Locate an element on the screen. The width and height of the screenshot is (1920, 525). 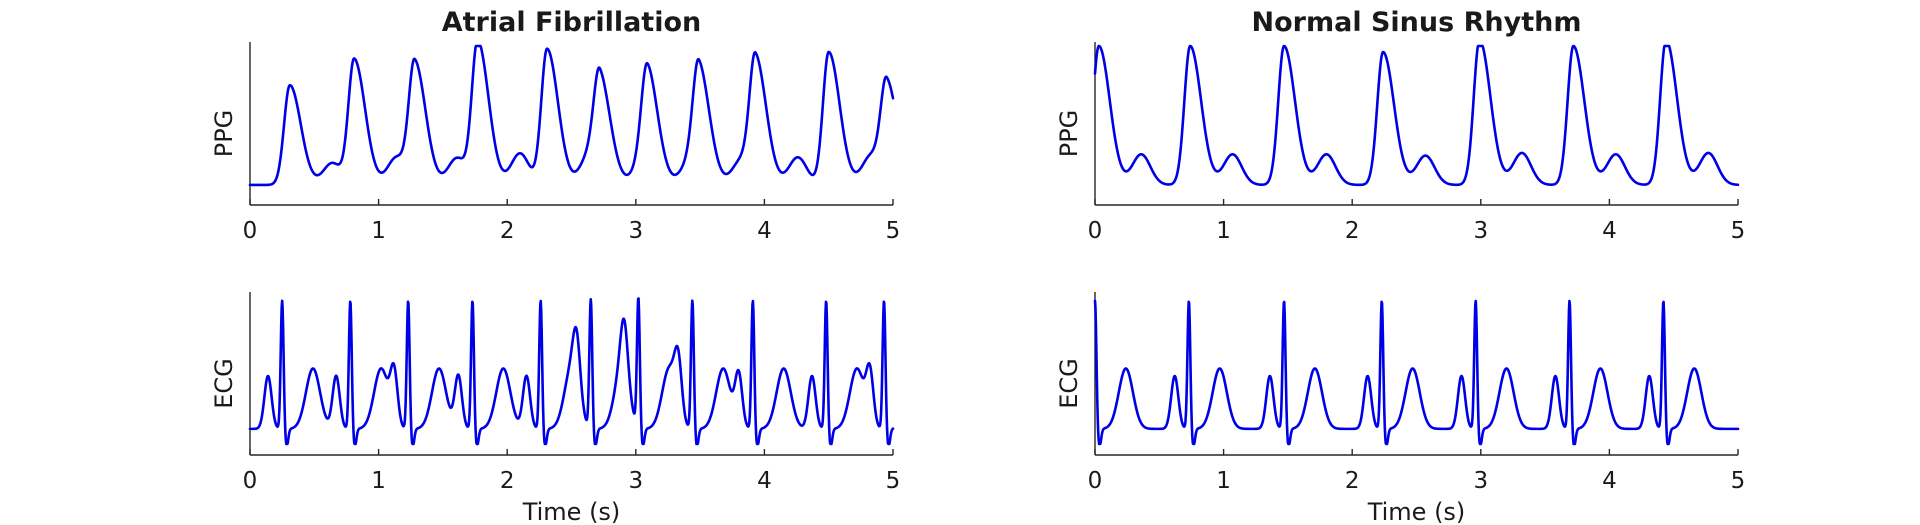
afib-ppg-tick-label: 2 is located at coordinates (507, 231).